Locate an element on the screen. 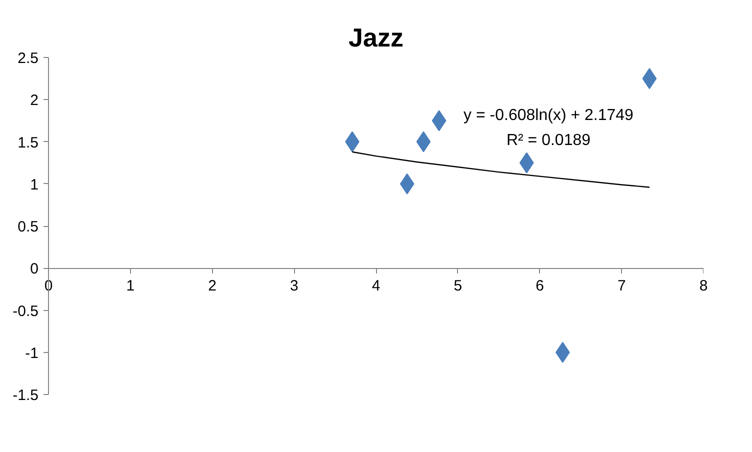 The height and width of the screenshot is (452, 752). annotation: y = -0.608ln(x) + 2.1749 is located at coordinates (549, 115).